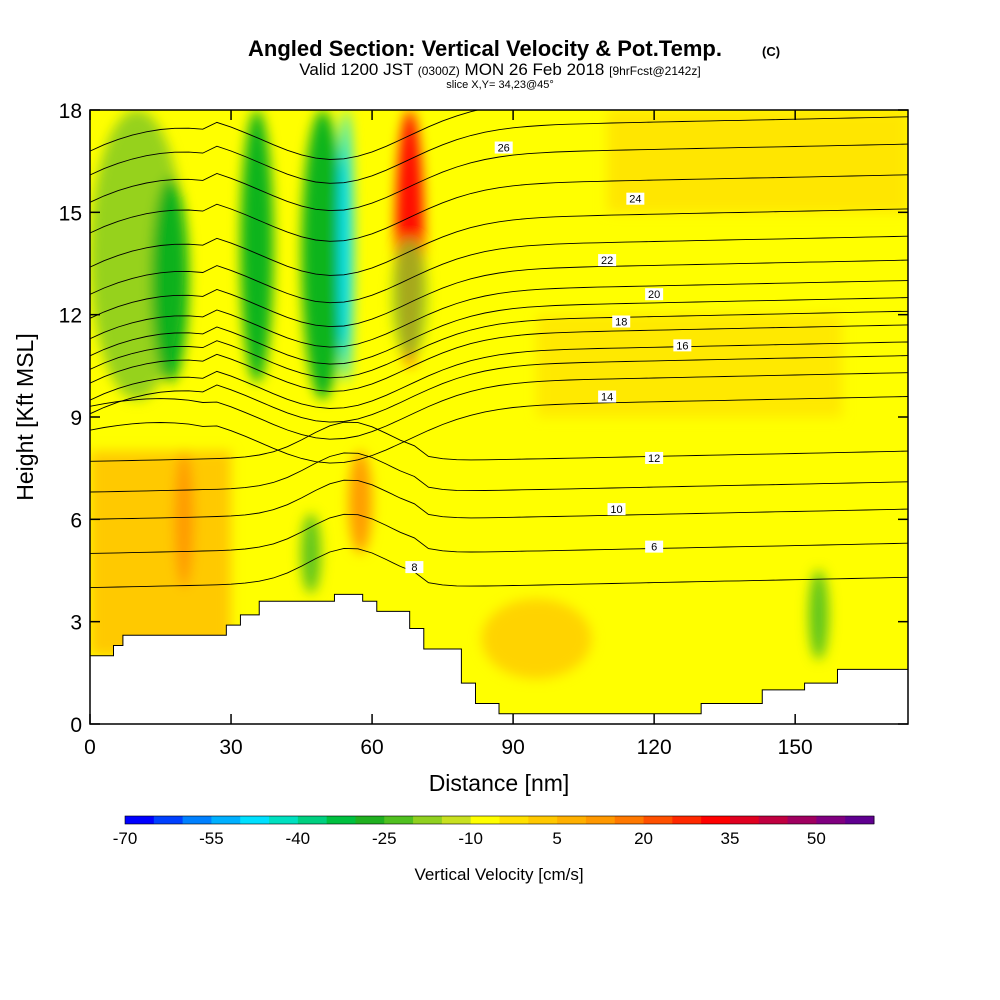 The image size is (1000, 1000). Describe the element at coordinates (70, 111) in the screenshot. I see `y-tick-label: 18` at that location.